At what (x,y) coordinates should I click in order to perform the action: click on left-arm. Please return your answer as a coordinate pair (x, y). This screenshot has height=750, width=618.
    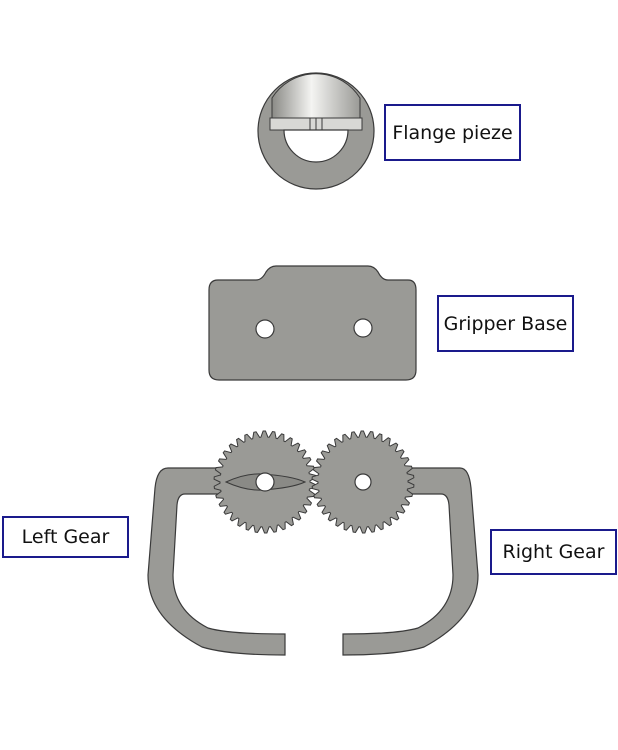
    Looking at the image, I should click on (216, 561).